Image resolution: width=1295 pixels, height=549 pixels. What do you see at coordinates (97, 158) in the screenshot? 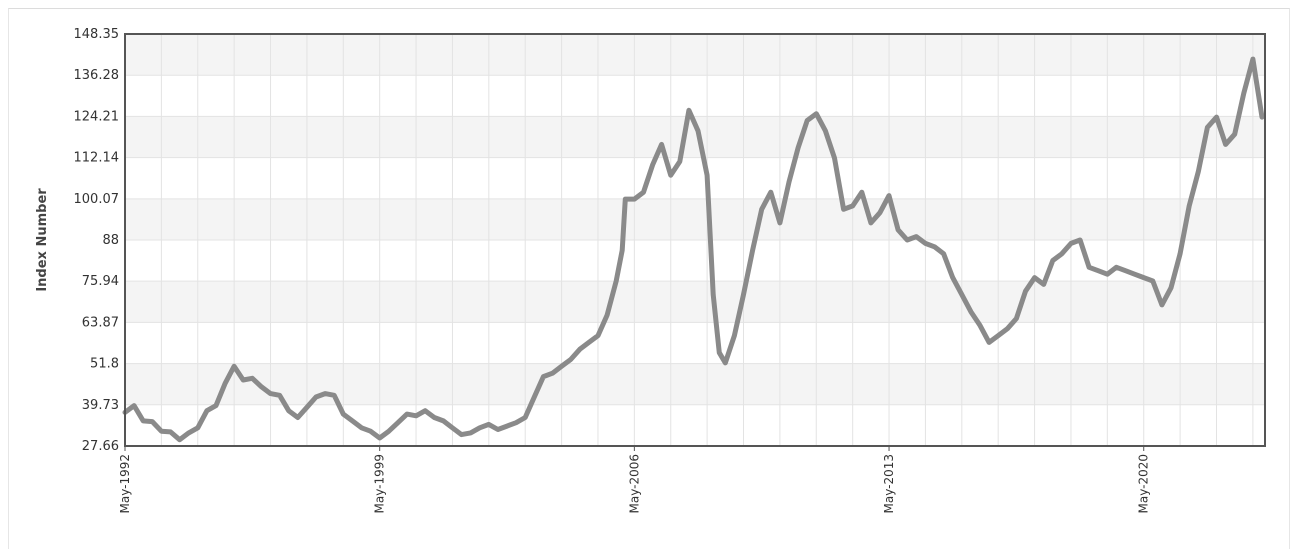
I see `y-tick-label: 112.14` at bounding box center [97, 158].